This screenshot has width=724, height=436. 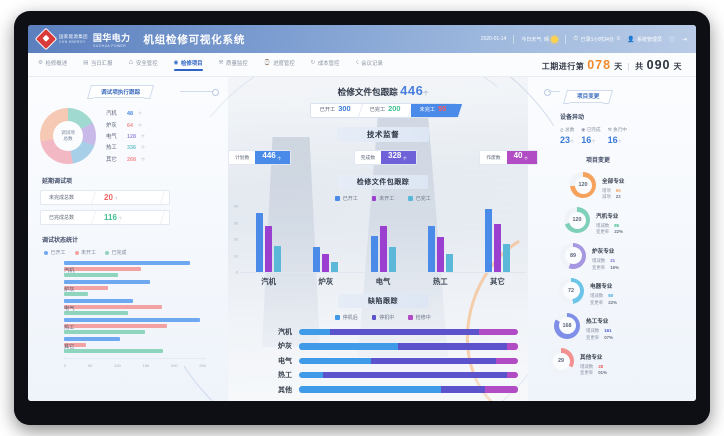 I want to click on project-change-title: 项目变更, so click(x=598, y=160).